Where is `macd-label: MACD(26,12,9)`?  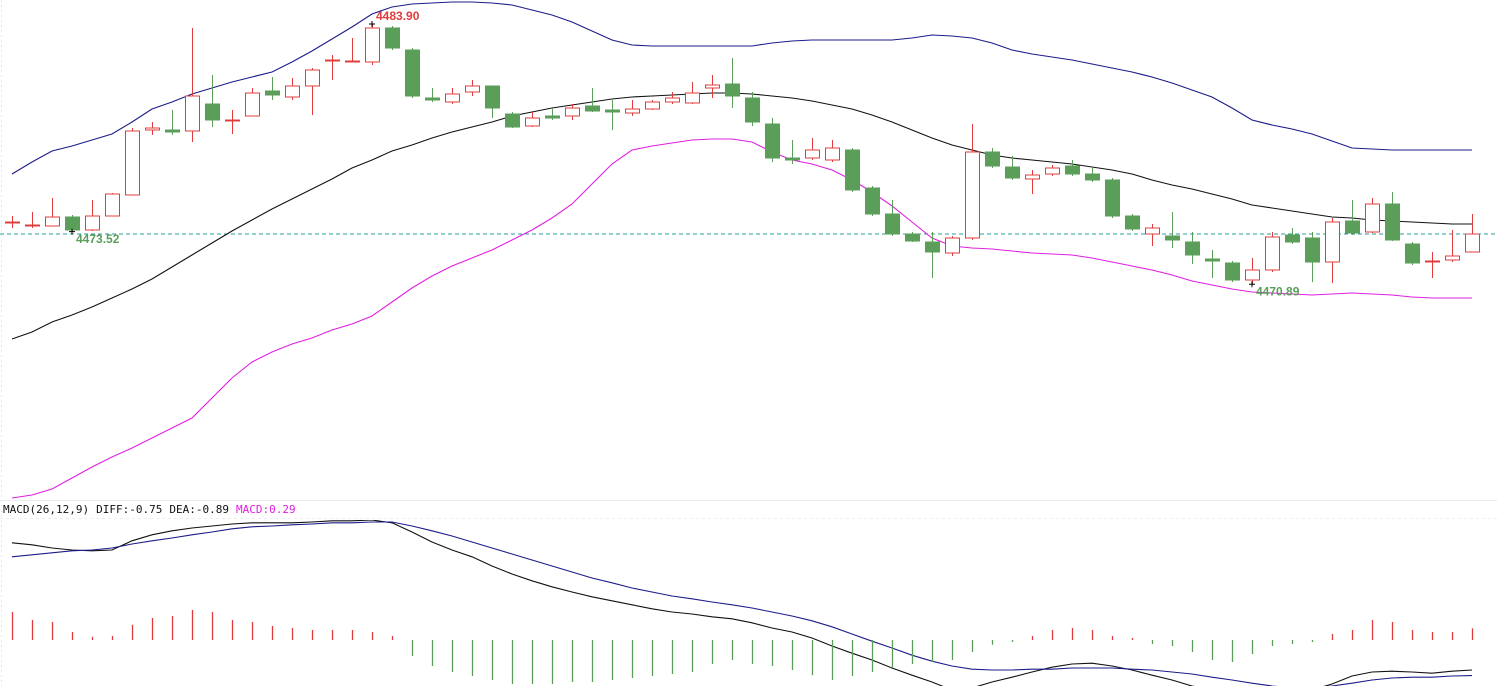 macd-label: MACD(26,12,9) is located at coordinates (46, 509).